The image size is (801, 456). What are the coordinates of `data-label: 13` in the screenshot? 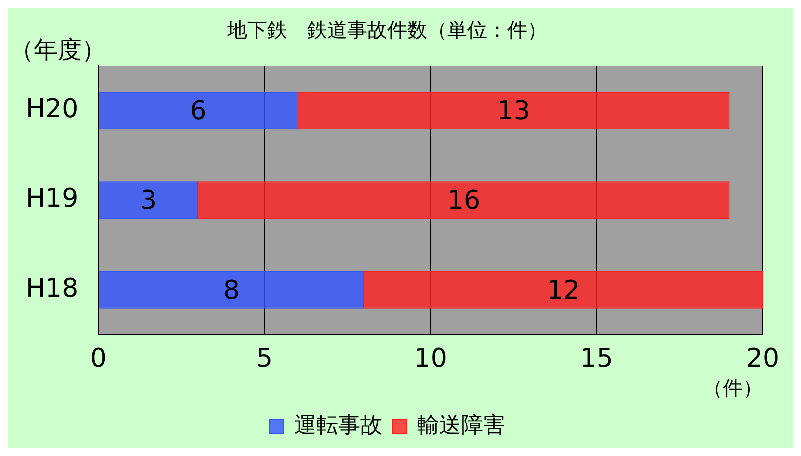 It's located at (513, 111).